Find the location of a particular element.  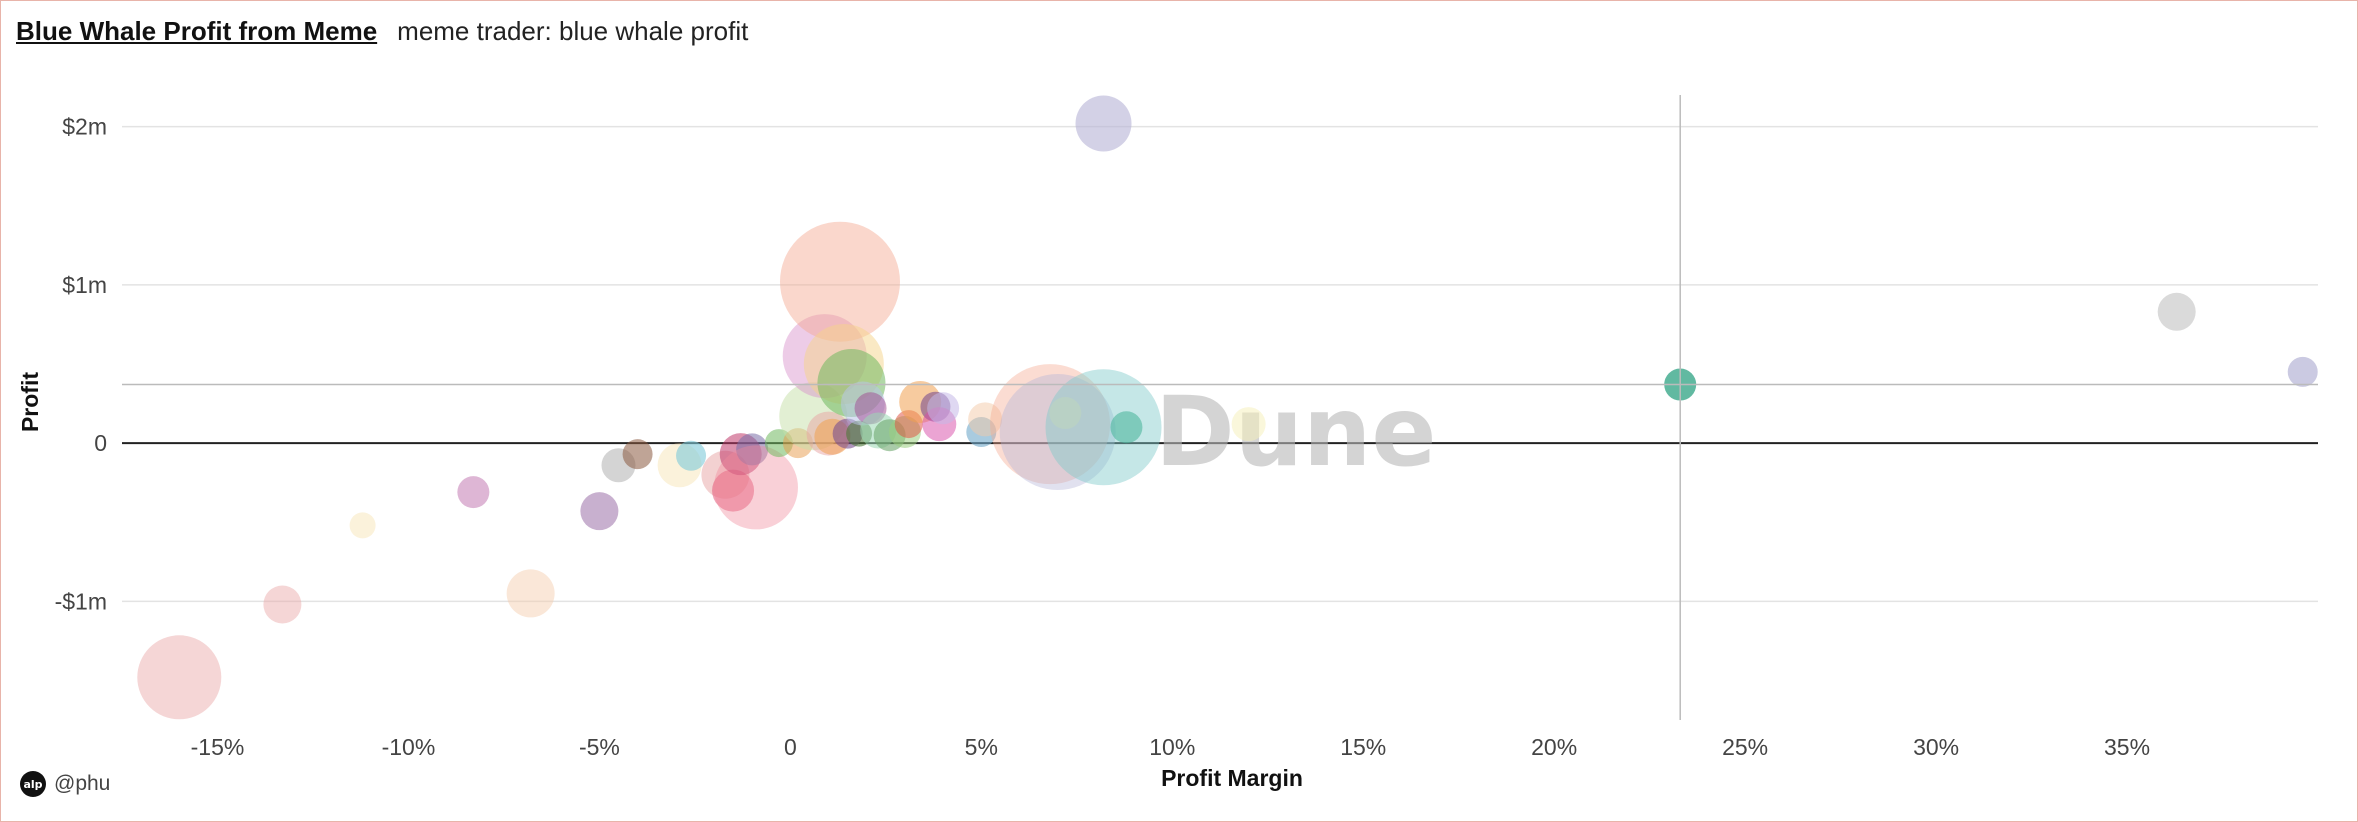

x-tick-label: 5% is located at coordinates (981, 747).